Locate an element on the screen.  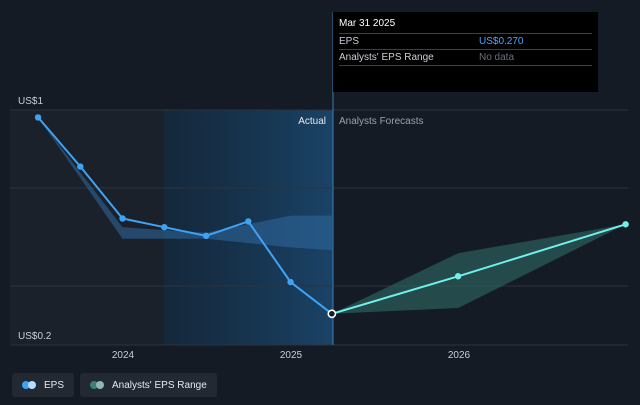
legend-item-range: Analysts' EPS Range is located at coordinates (148, 385).